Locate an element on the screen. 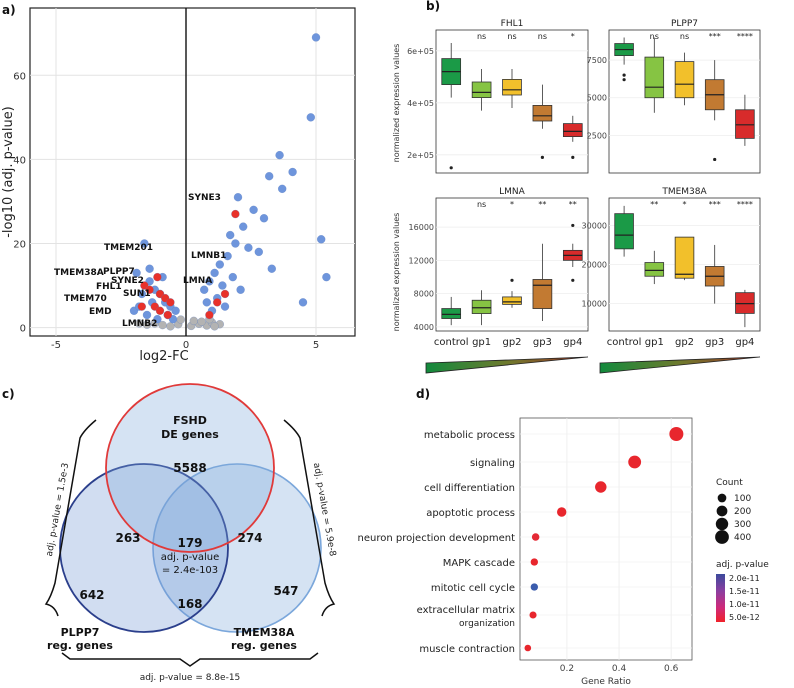 This screenshot has width=794, height=688. boxplot-x-tick: gp3 is located at coordinates (542, 342).